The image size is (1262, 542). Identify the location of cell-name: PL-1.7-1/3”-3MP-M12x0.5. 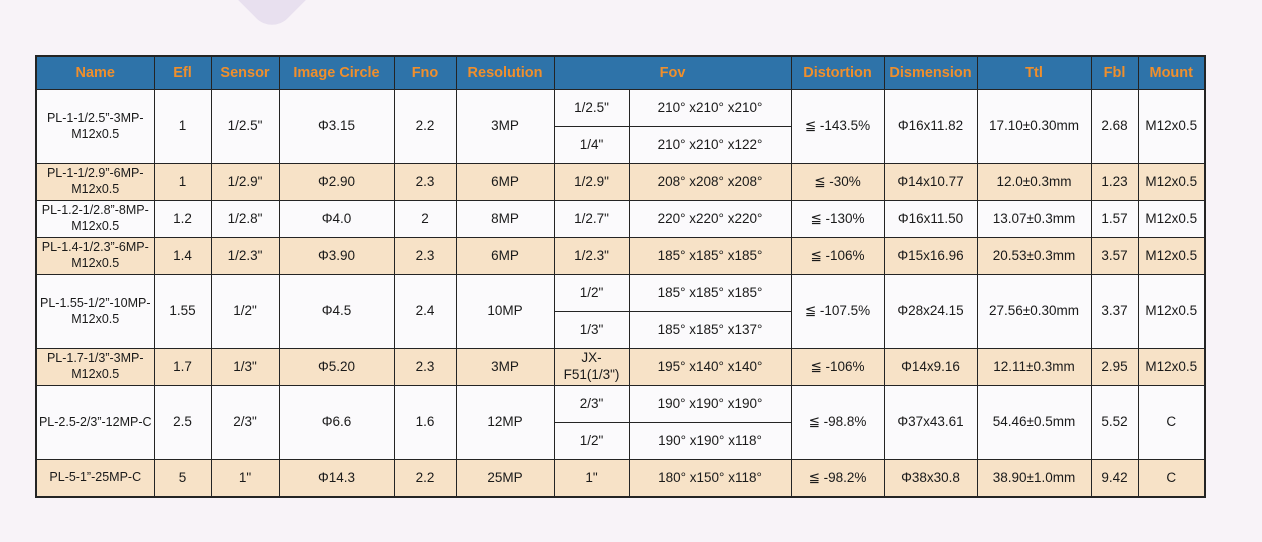
(95, 367).